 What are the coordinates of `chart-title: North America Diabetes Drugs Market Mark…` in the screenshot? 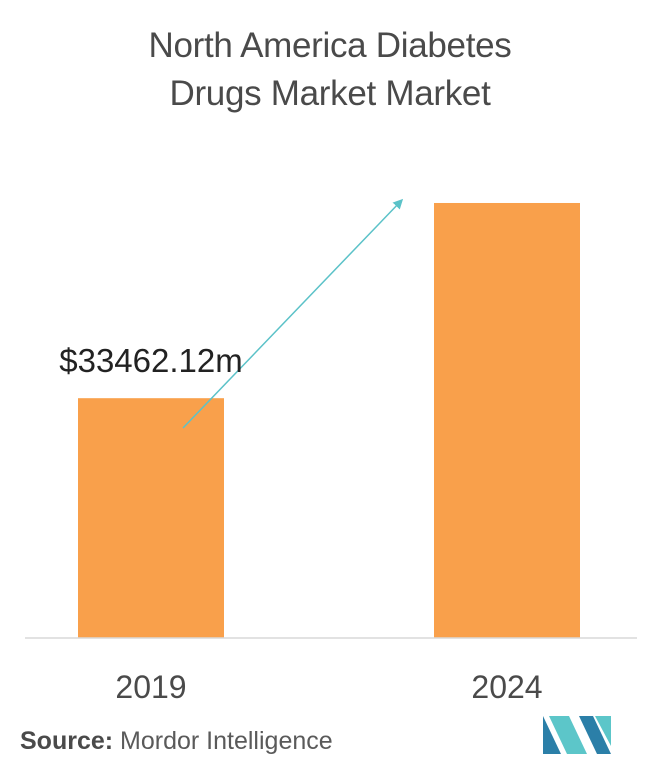 It's located at (330, 70).